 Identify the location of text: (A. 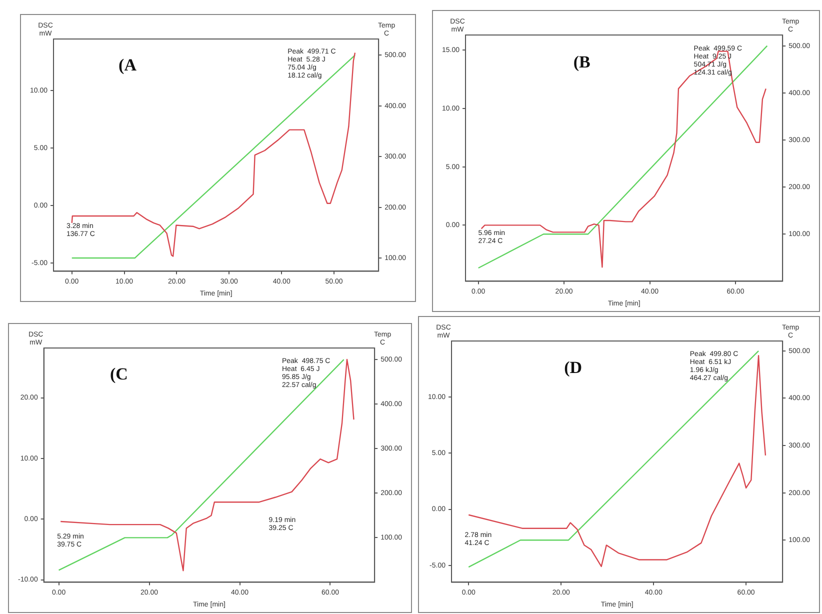
(128, 64).